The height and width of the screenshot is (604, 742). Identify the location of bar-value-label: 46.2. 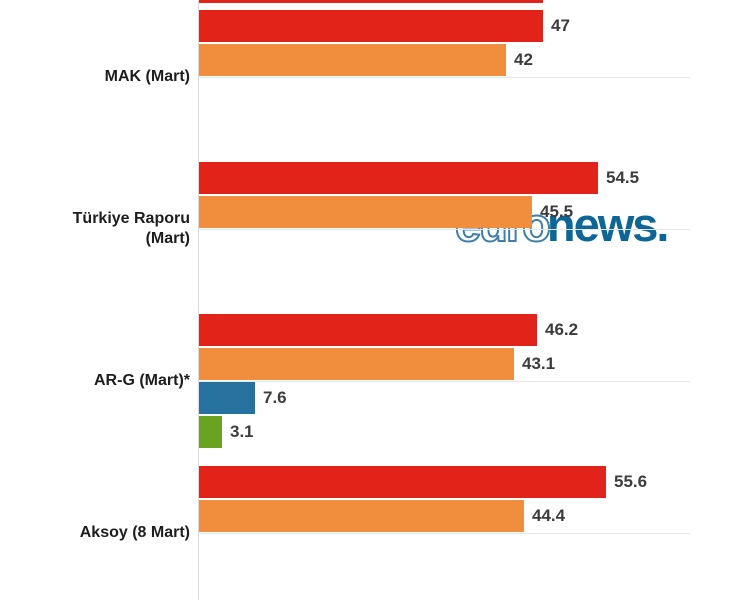
(562, 329).